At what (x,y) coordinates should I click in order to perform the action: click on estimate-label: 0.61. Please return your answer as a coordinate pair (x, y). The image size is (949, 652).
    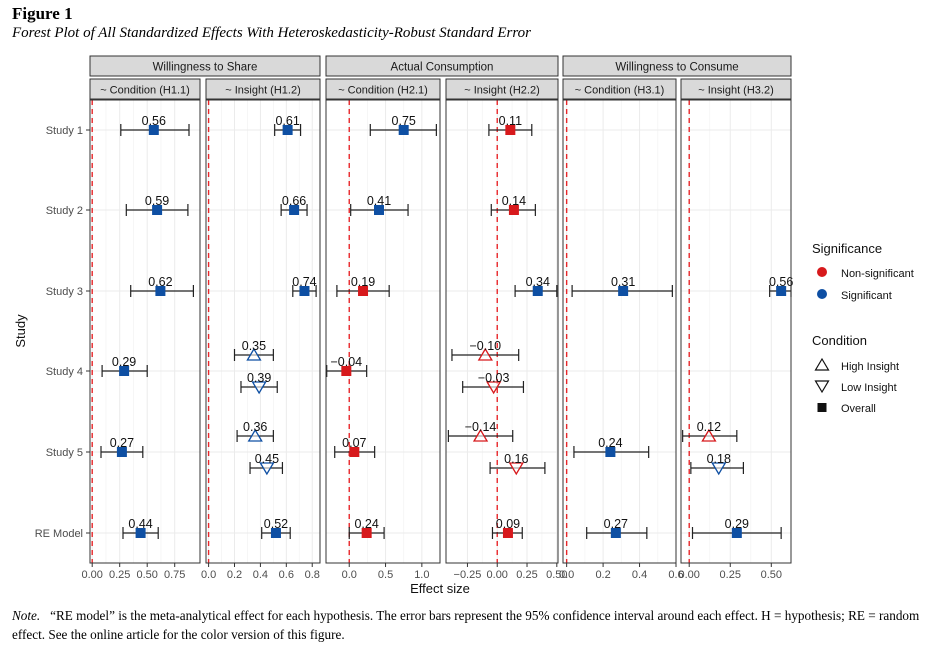
    Looking at the image, I should click on (287, 121).